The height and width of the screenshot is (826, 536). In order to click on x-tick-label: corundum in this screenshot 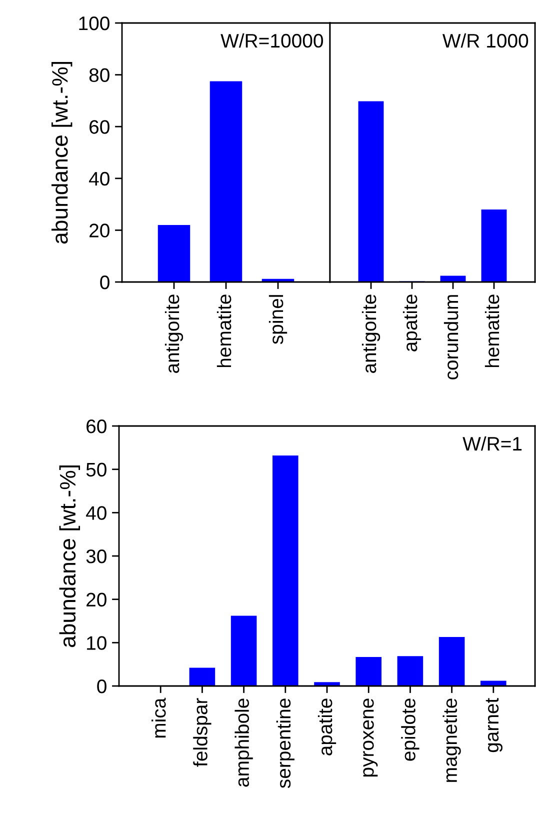, I will do `click(451, 337)`.